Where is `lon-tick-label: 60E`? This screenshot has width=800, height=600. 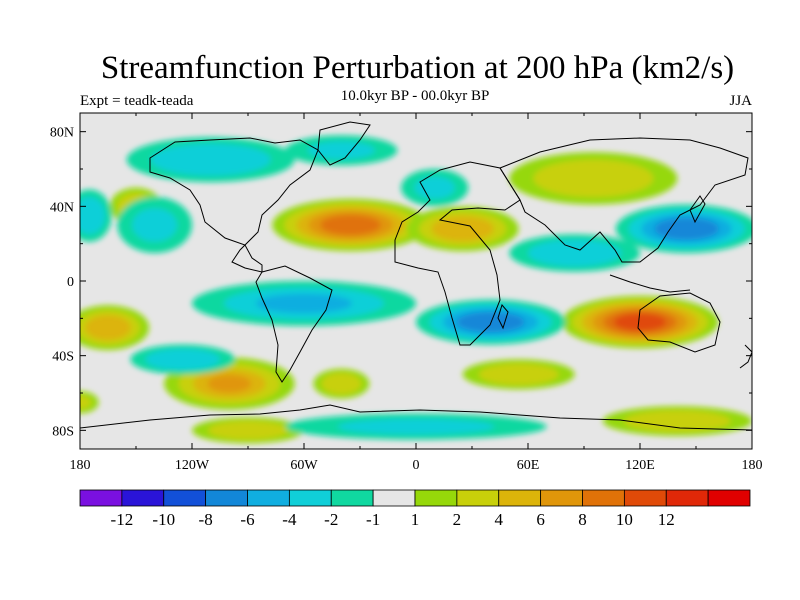 lon-tick-label: 60E is located at coordinates (528, 465).